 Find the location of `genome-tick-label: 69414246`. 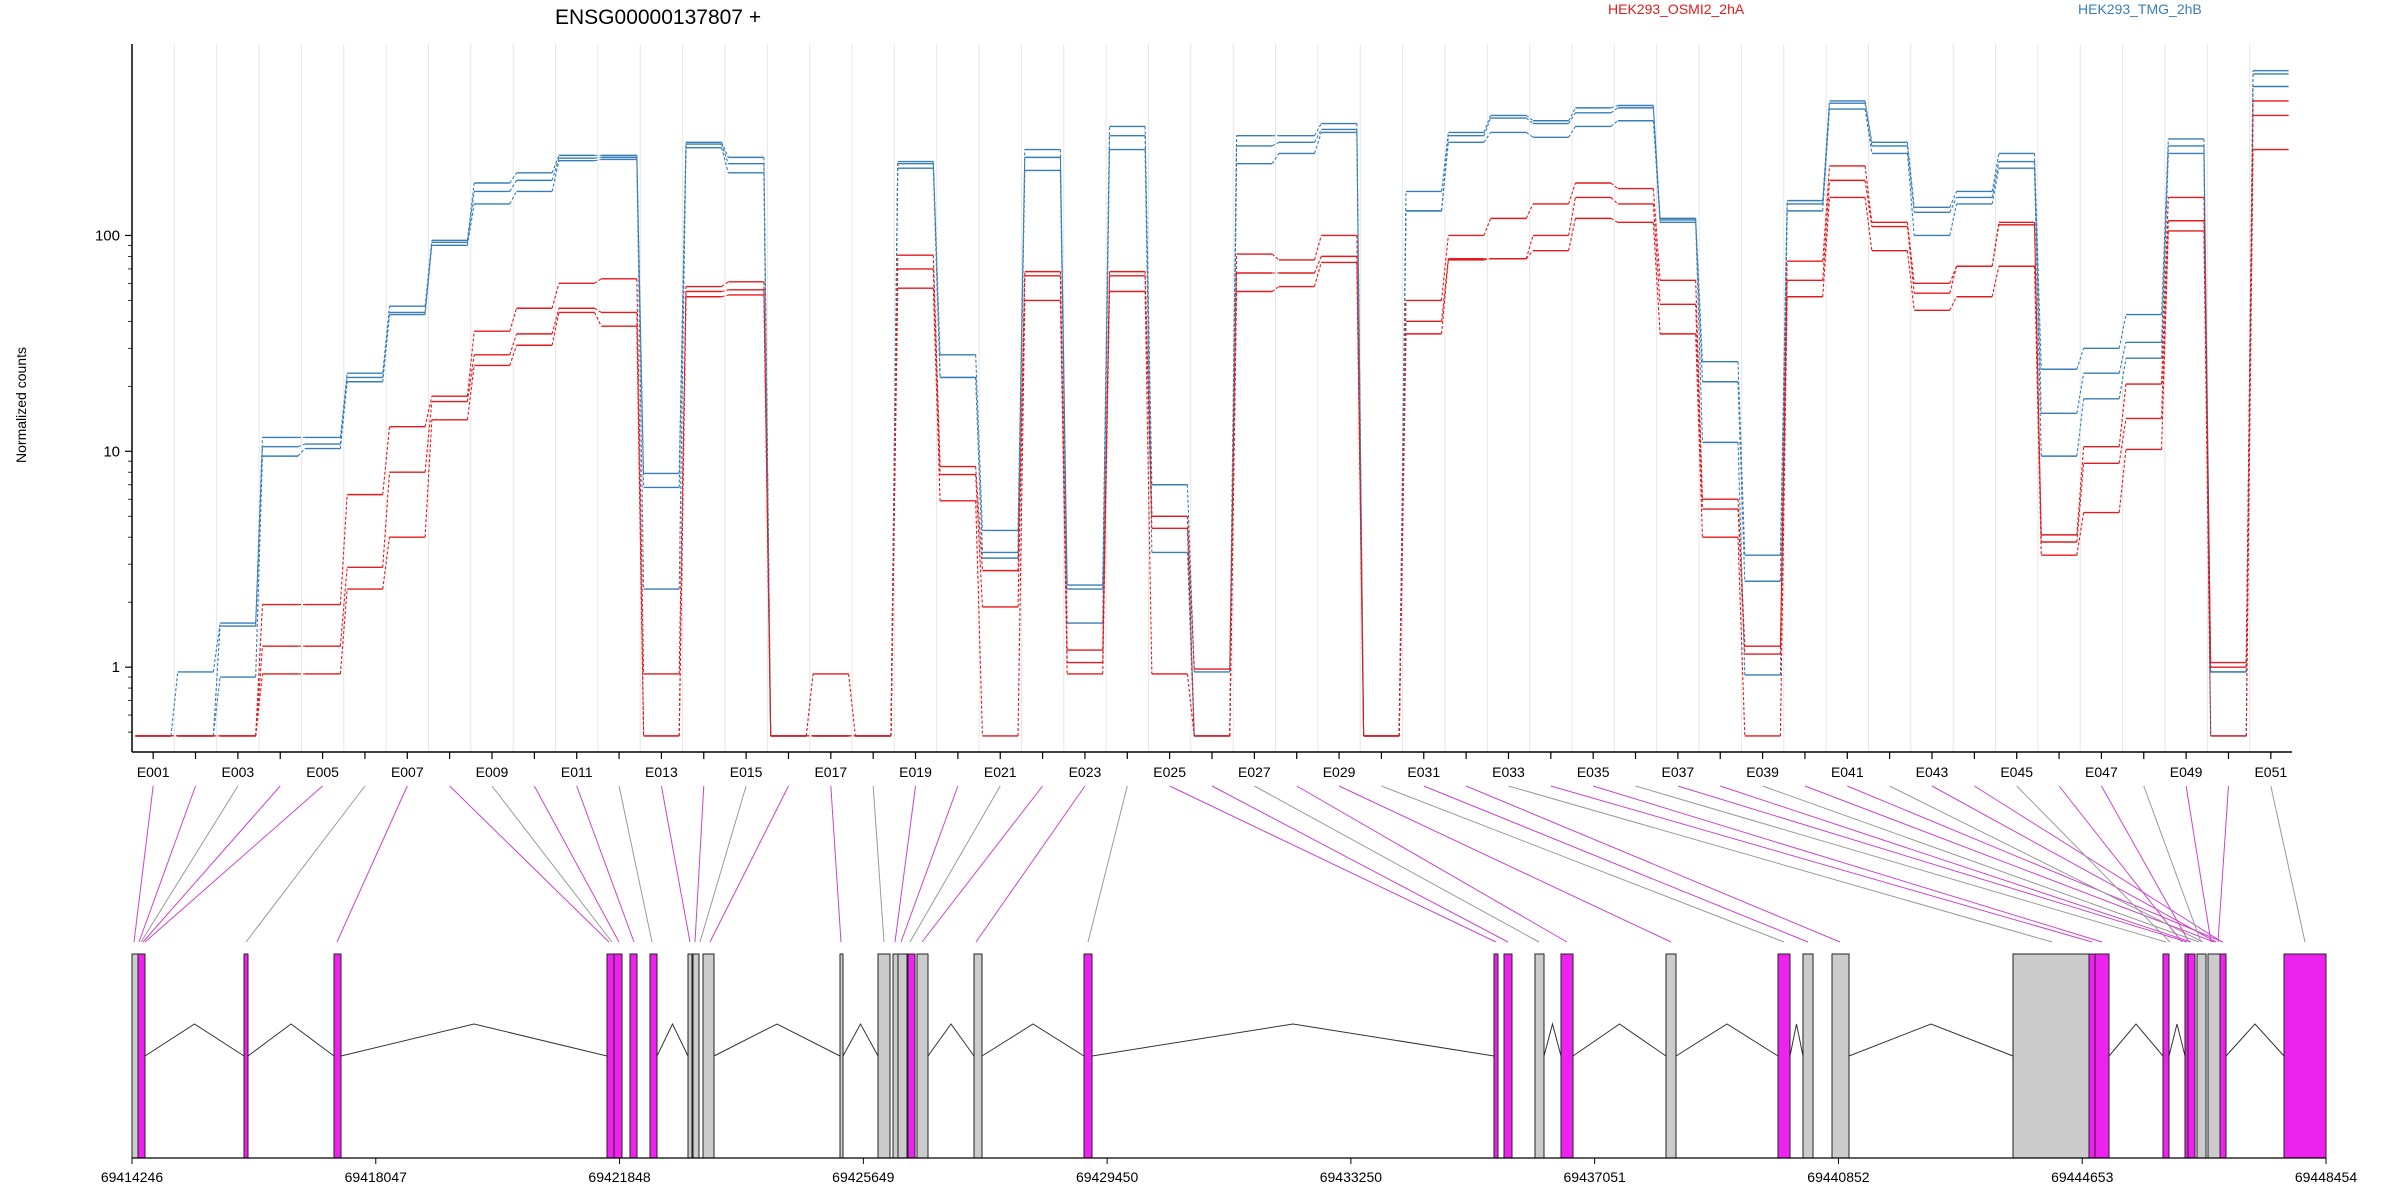

genome-tick-label: 69414246 is located at coordinates (132, 1177).